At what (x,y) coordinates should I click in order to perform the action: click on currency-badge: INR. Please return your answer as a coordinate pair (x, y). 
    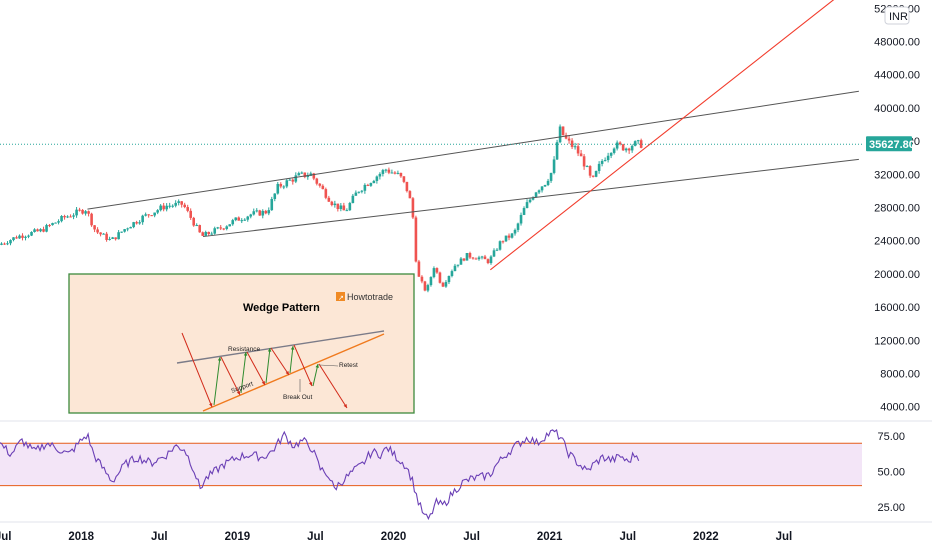
    Looking at the image, I should click on (897, 15).